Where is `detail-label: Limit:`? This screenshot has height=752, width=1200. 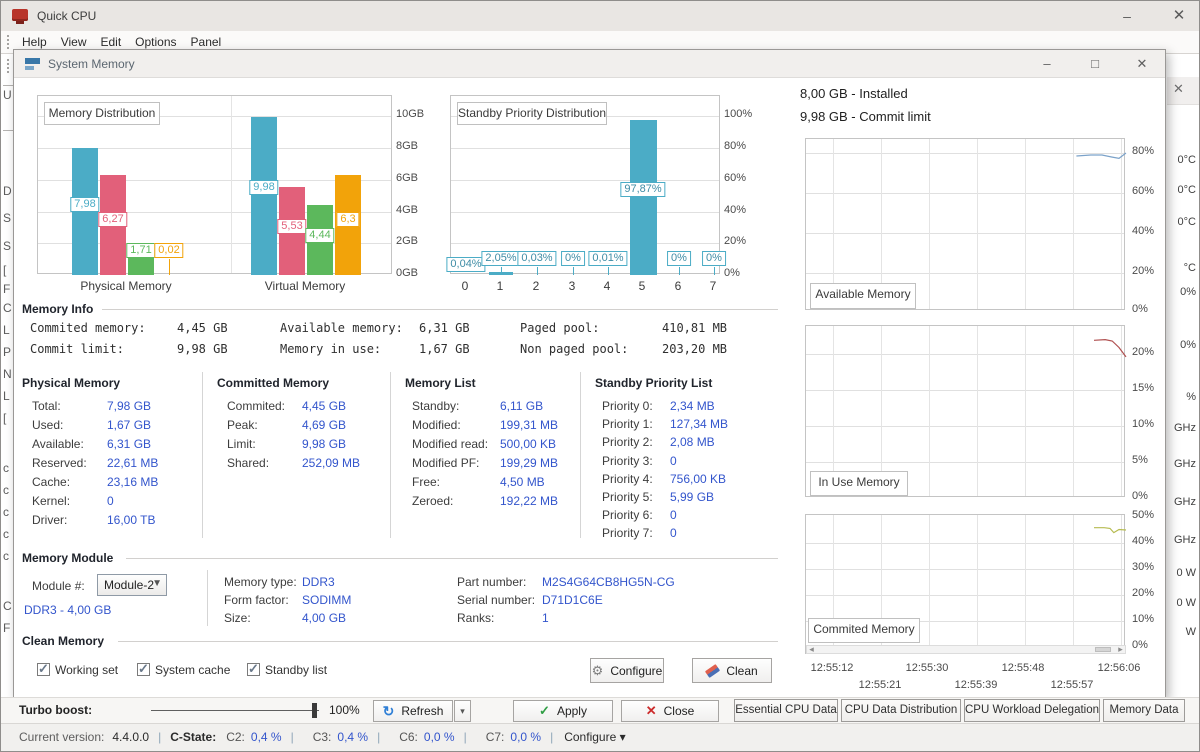
detail-label: Limit: is located at coordinates (241, 444).